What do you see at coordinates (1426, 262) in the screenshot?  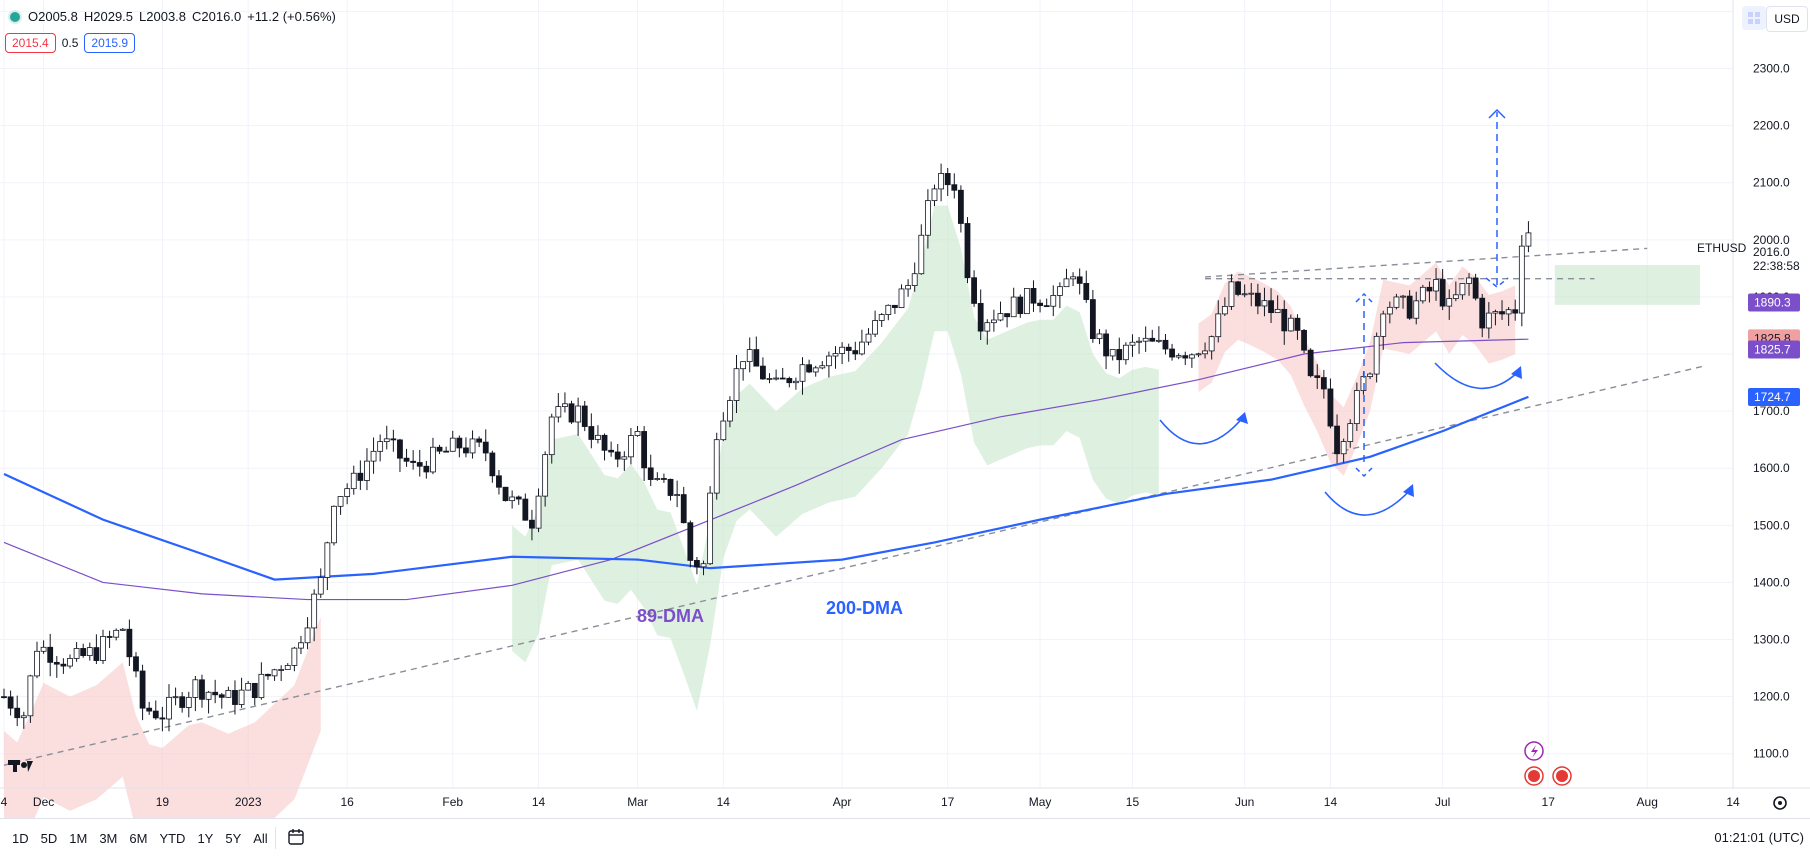 I see `trendline` at bounding box center [1426, 262].